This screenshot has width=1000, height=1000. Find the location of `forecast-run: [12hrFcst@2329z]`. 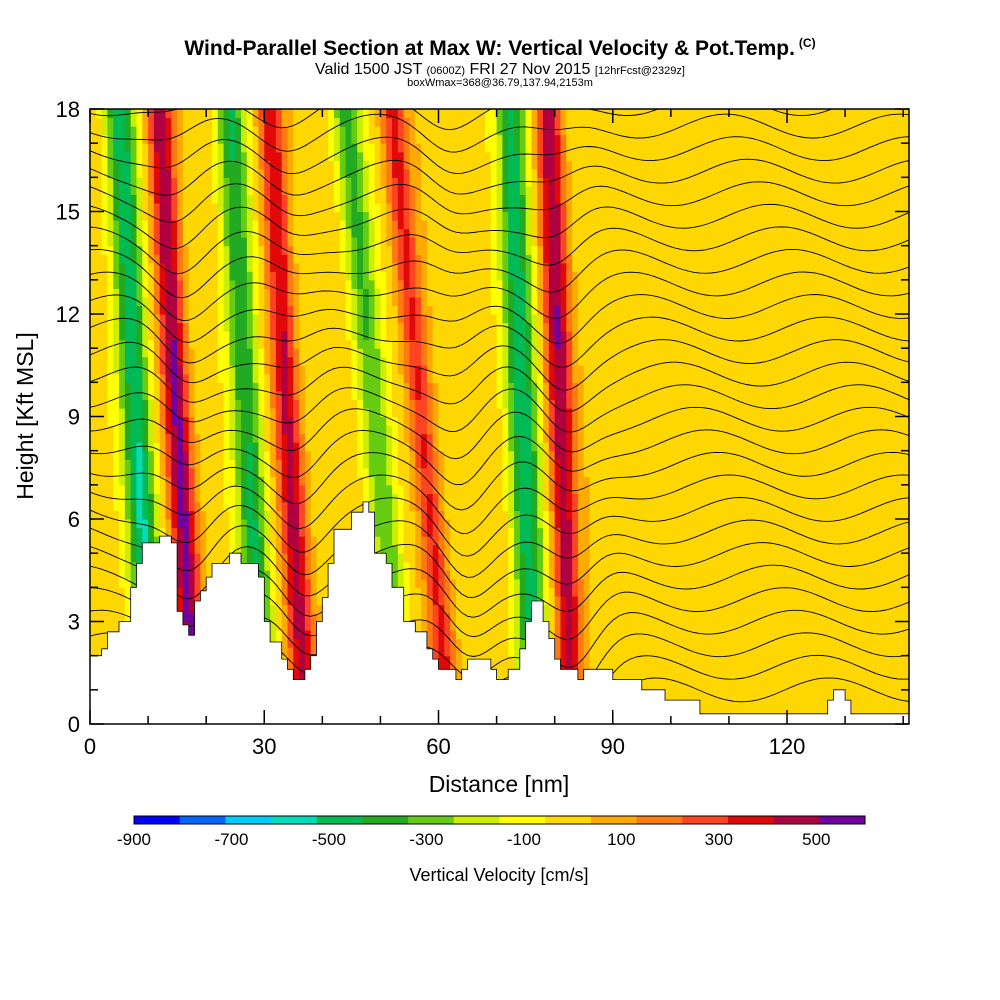

forecast-run: [12hrFcst@2329z] is located at coordinates (639, 71).